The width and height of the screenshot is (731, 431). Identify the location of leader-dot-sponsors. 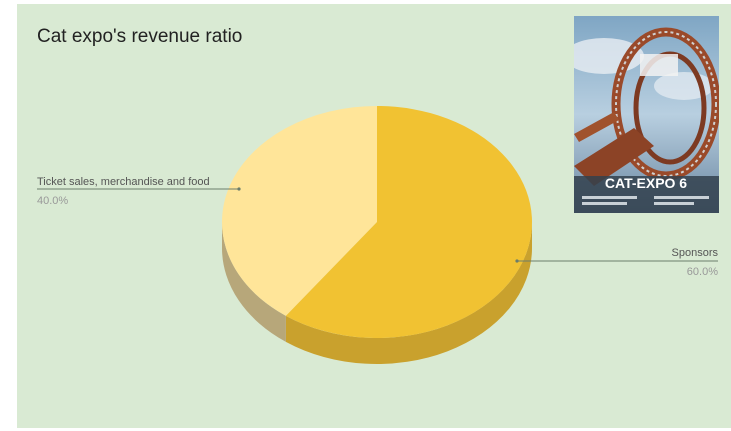
(517, 261).